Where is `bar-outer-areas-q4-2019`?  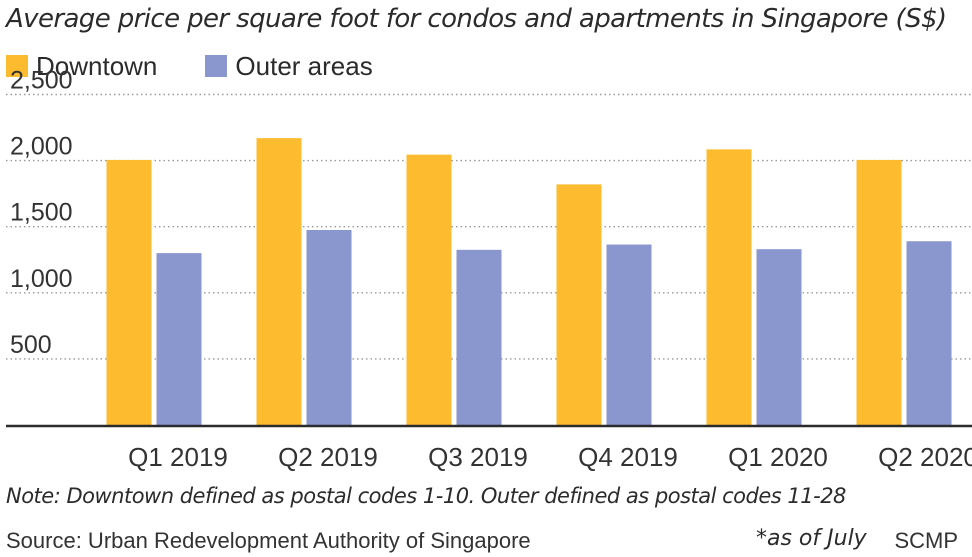 bar-outer-areas-q4-2019 is located at coordinates (629, 334).